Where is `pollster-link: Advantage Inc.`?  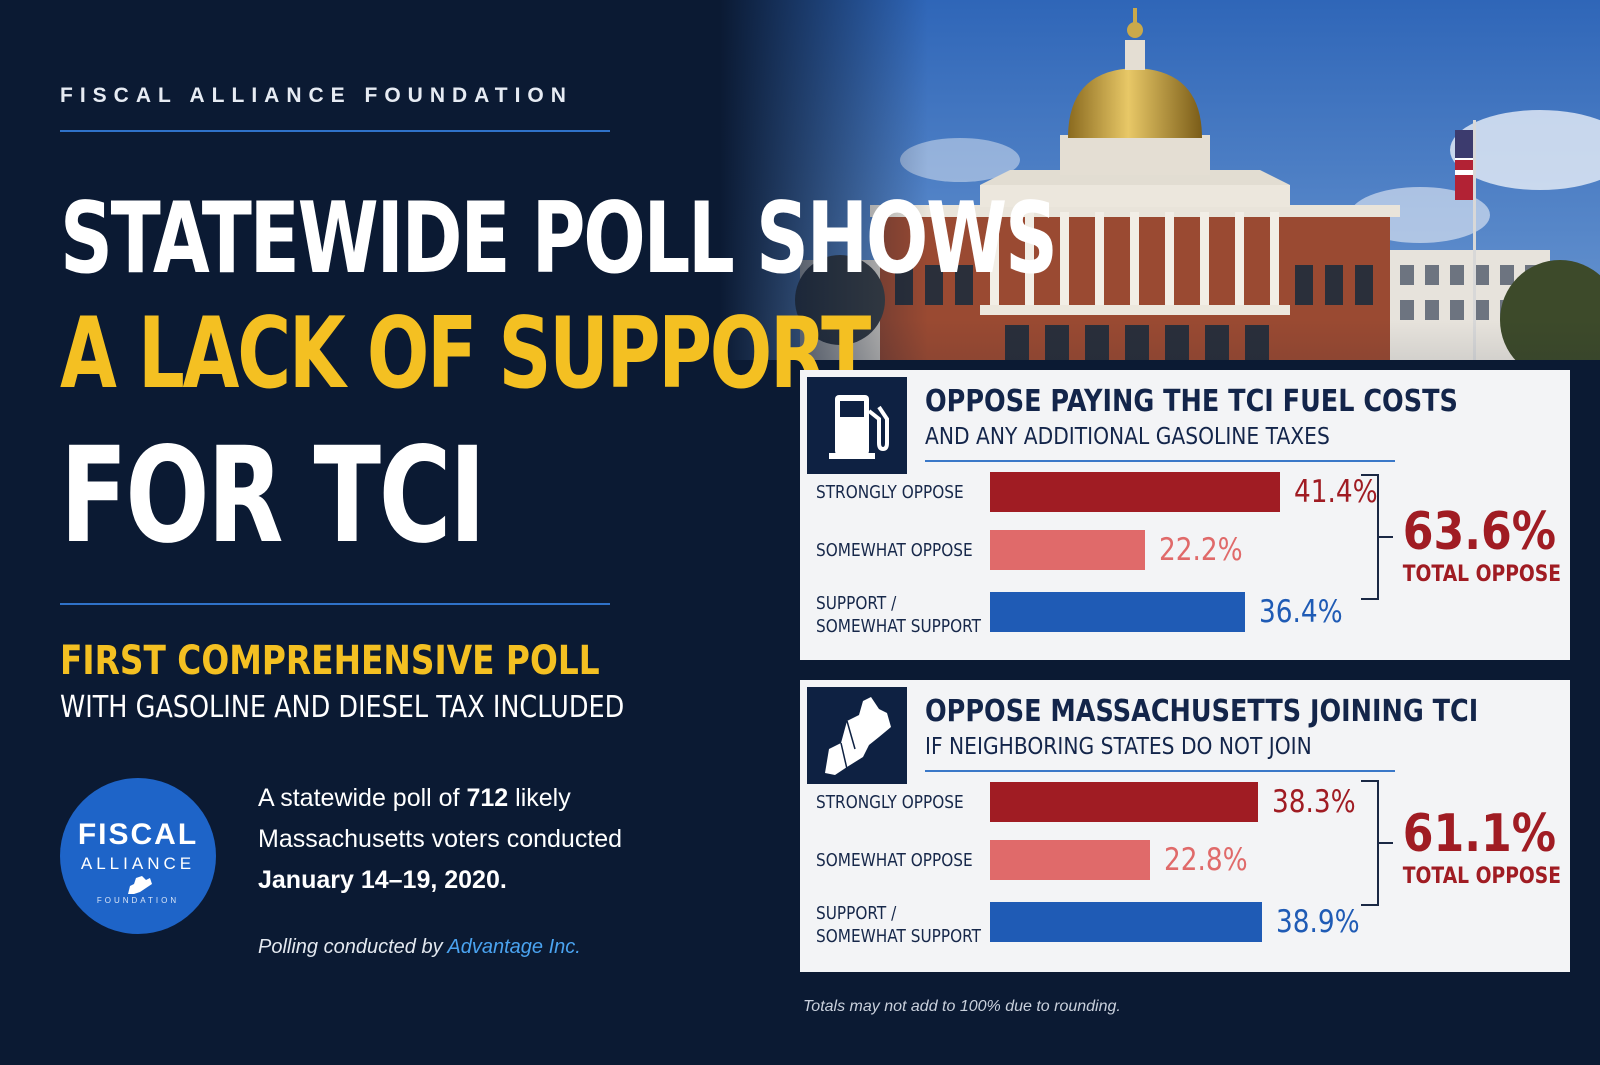
pollster-link: Advantage Inc. is located at coordinates (514, 947).